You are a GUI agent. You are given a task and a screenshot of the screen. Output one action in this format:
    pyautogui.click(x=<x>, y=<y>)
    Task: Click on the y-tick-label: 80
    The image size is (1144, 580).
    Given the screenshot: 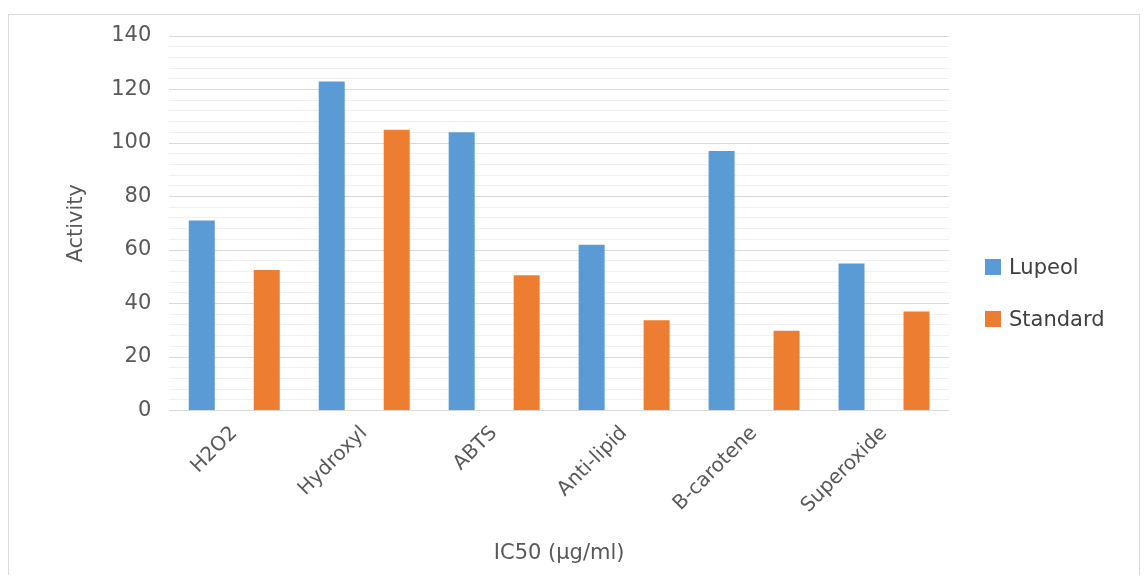 What is the action you would take?
    pyautogui.click(x=138, y=194)
    